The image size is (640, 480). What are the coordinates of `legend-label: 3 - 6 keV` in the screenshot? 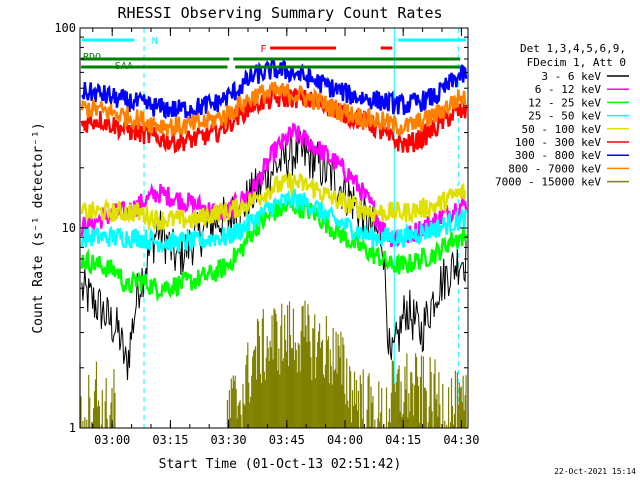 It's located at (571, 76).